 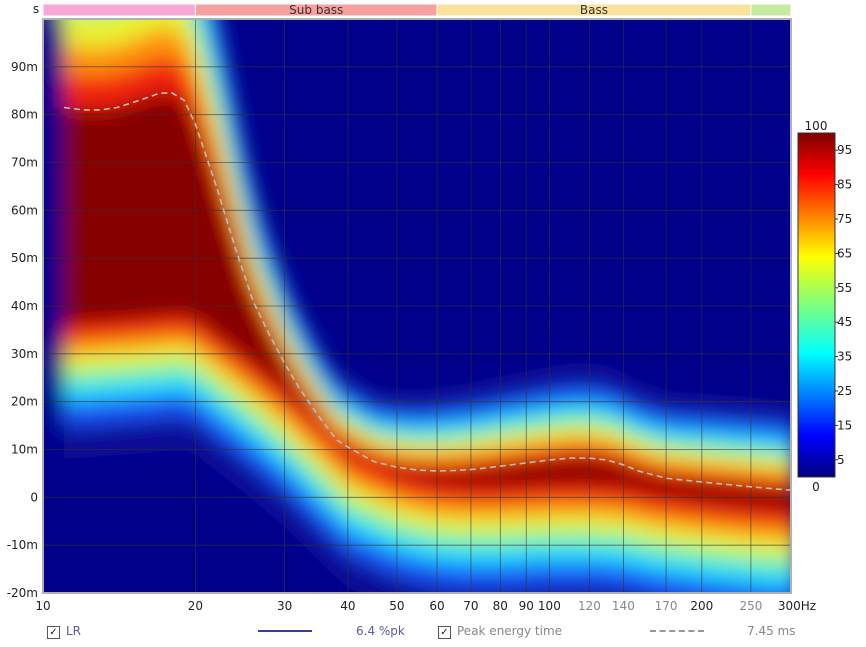 I want to click on colorbar-tick-label: 85, so click(x=844, y=185).